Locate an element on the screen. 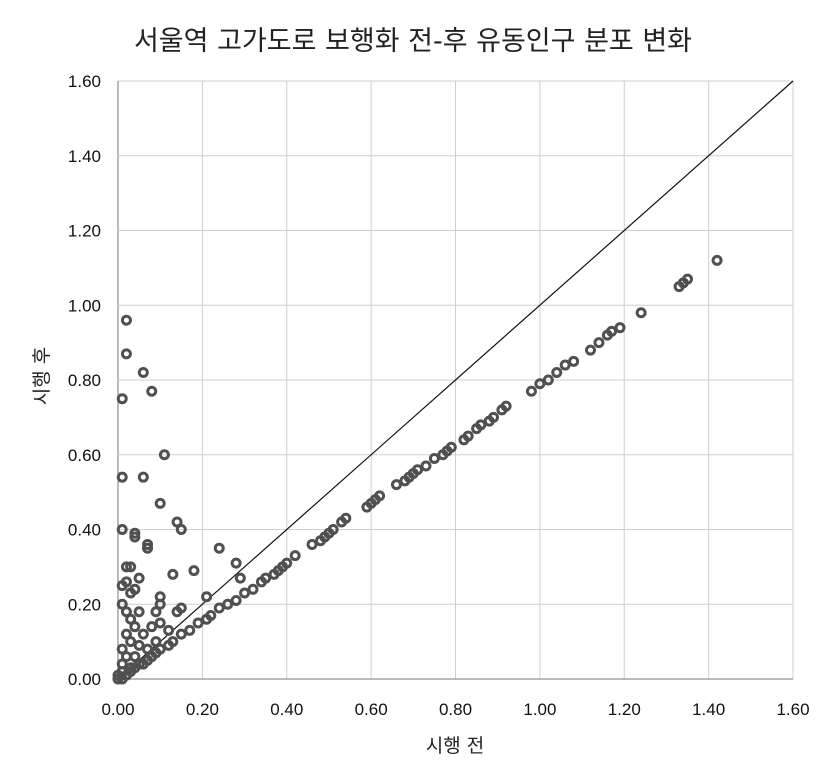  y-tick-label: 0.80 is located at coordinates (84, 380).